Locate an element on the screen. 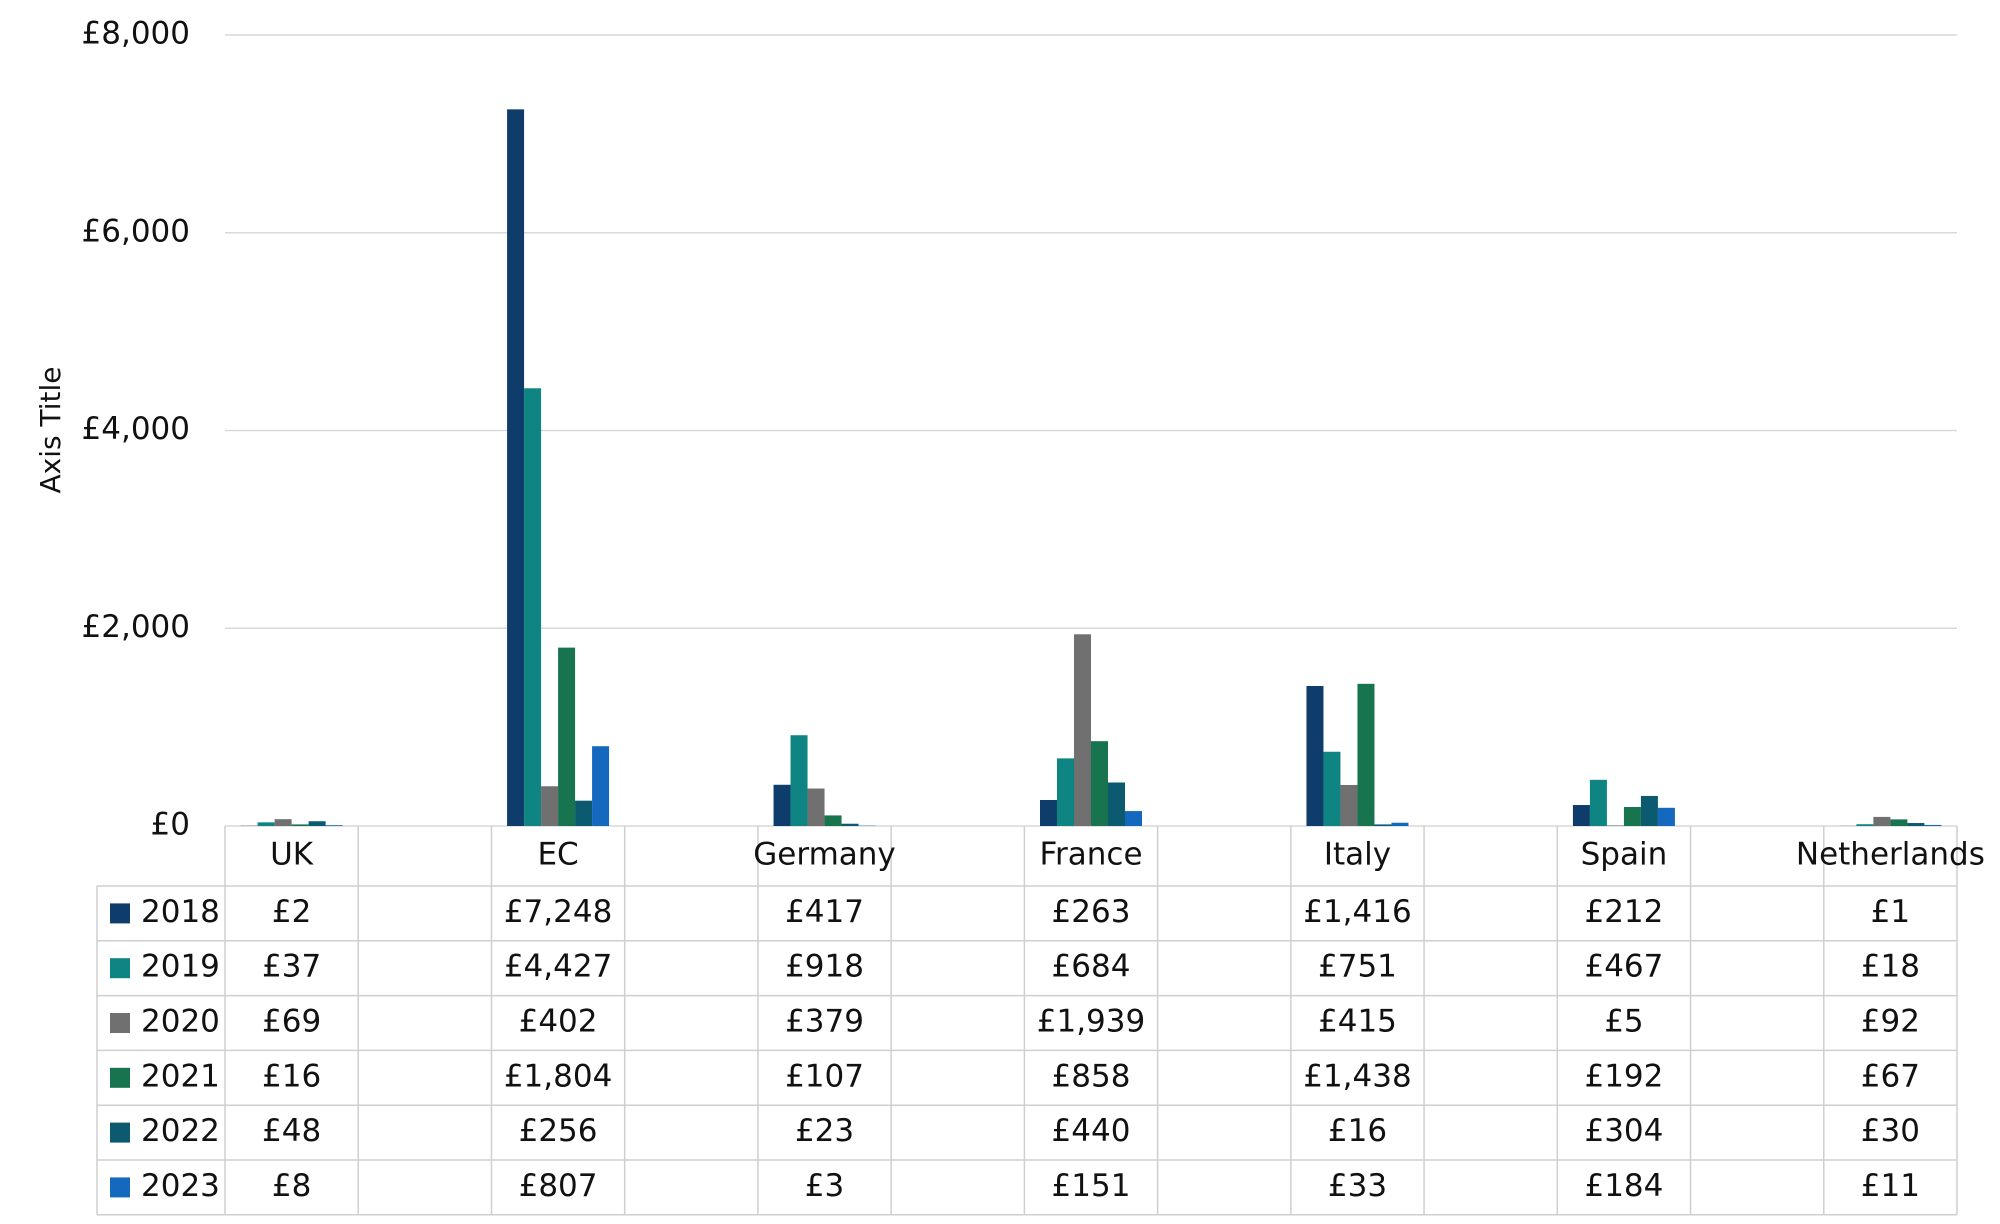  table-value: £1,804 is located at coordinates (558, 1076).